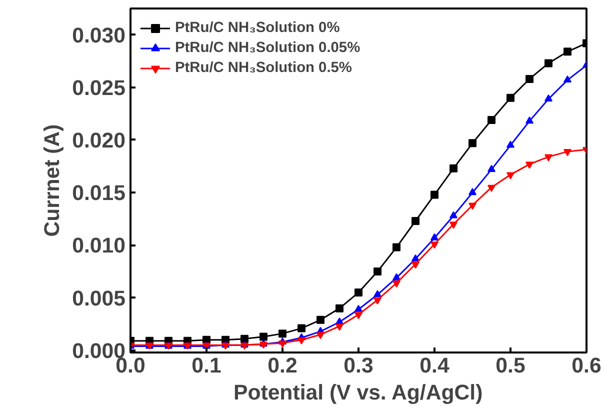  Describe the element at coordinates (257, 28) in the screenshot. I see `legend-label: PtRu/C NH₃Solution 0%` at that location.